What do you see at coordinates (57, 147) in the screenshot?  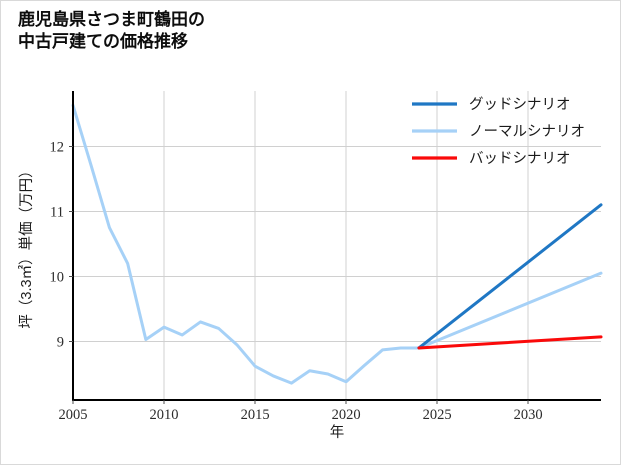 I see `y-tick-label: 12` at bounding box center [57, 147].